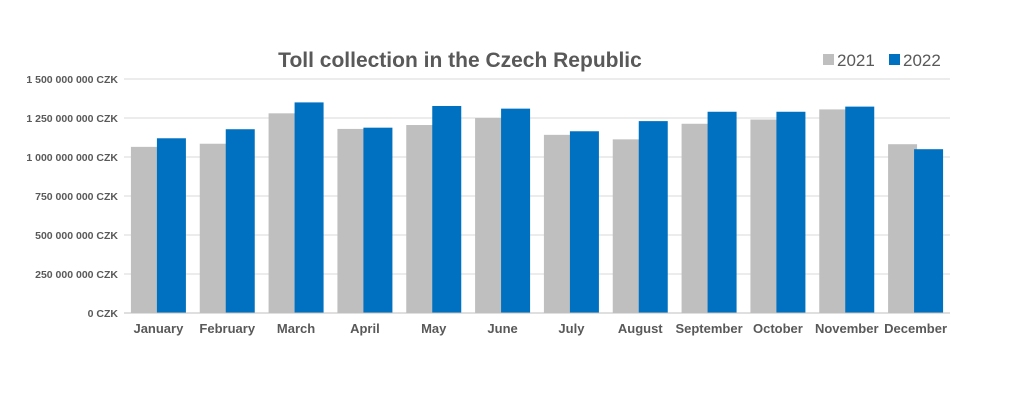 The image size is (1024, 402). What do you see at coordinates (882, 60) in the screenshot?
I see `legend: 2021 2022` at bounding box center [882, 60].